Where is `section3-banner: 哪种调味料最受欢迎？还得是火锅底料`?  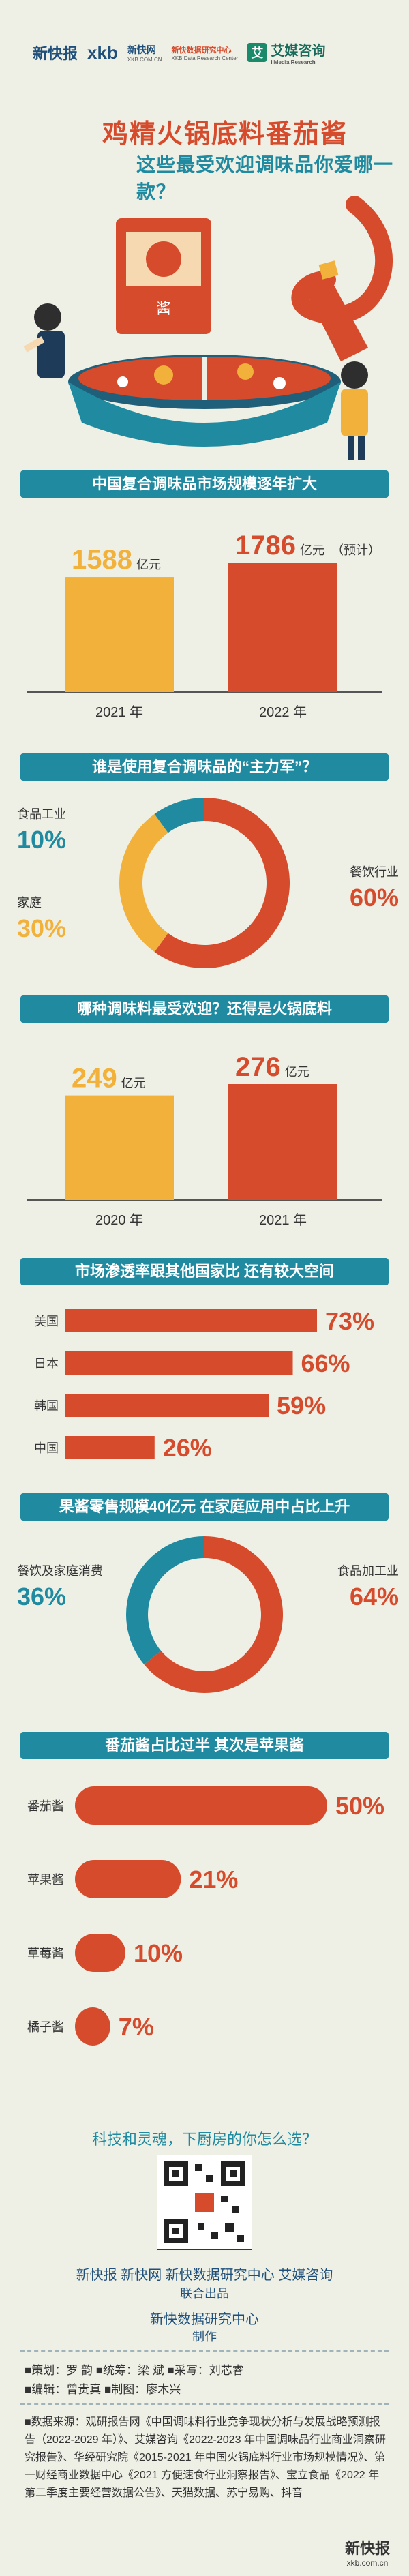 section3-banner: 哪种调味料最受欢迎？还得是火锅底料 is located at coordinates (204, 1009).